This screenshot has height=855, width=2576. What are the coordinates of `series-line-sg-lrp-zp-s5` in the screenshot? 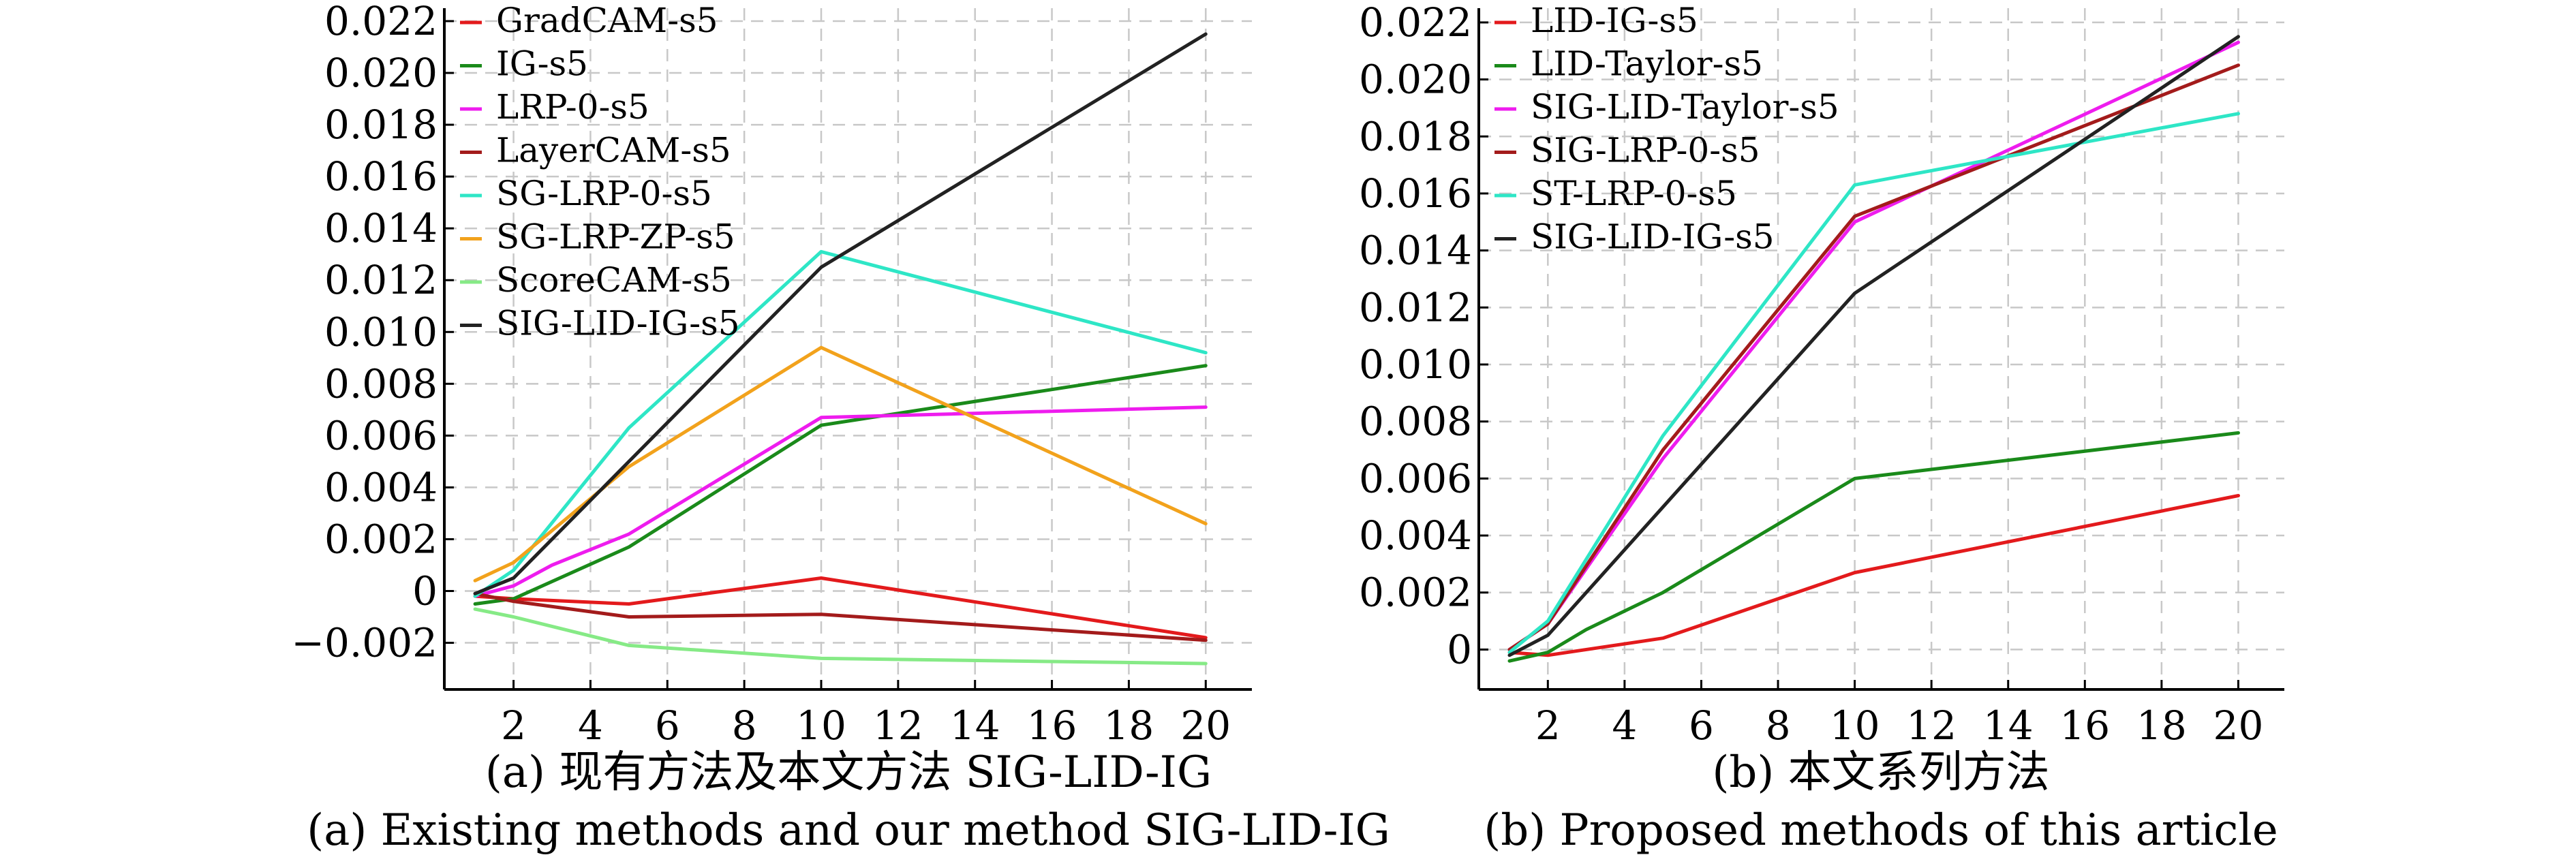 It's located at (841, 463).